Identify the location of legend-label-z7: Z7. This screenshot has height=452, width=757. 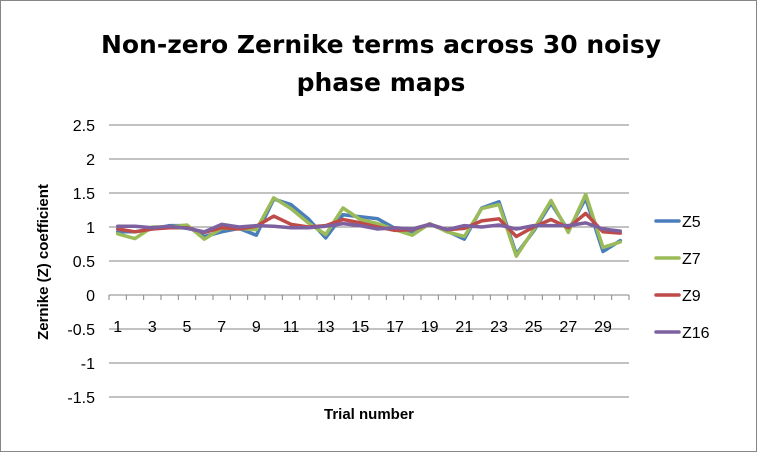
(691, 259).